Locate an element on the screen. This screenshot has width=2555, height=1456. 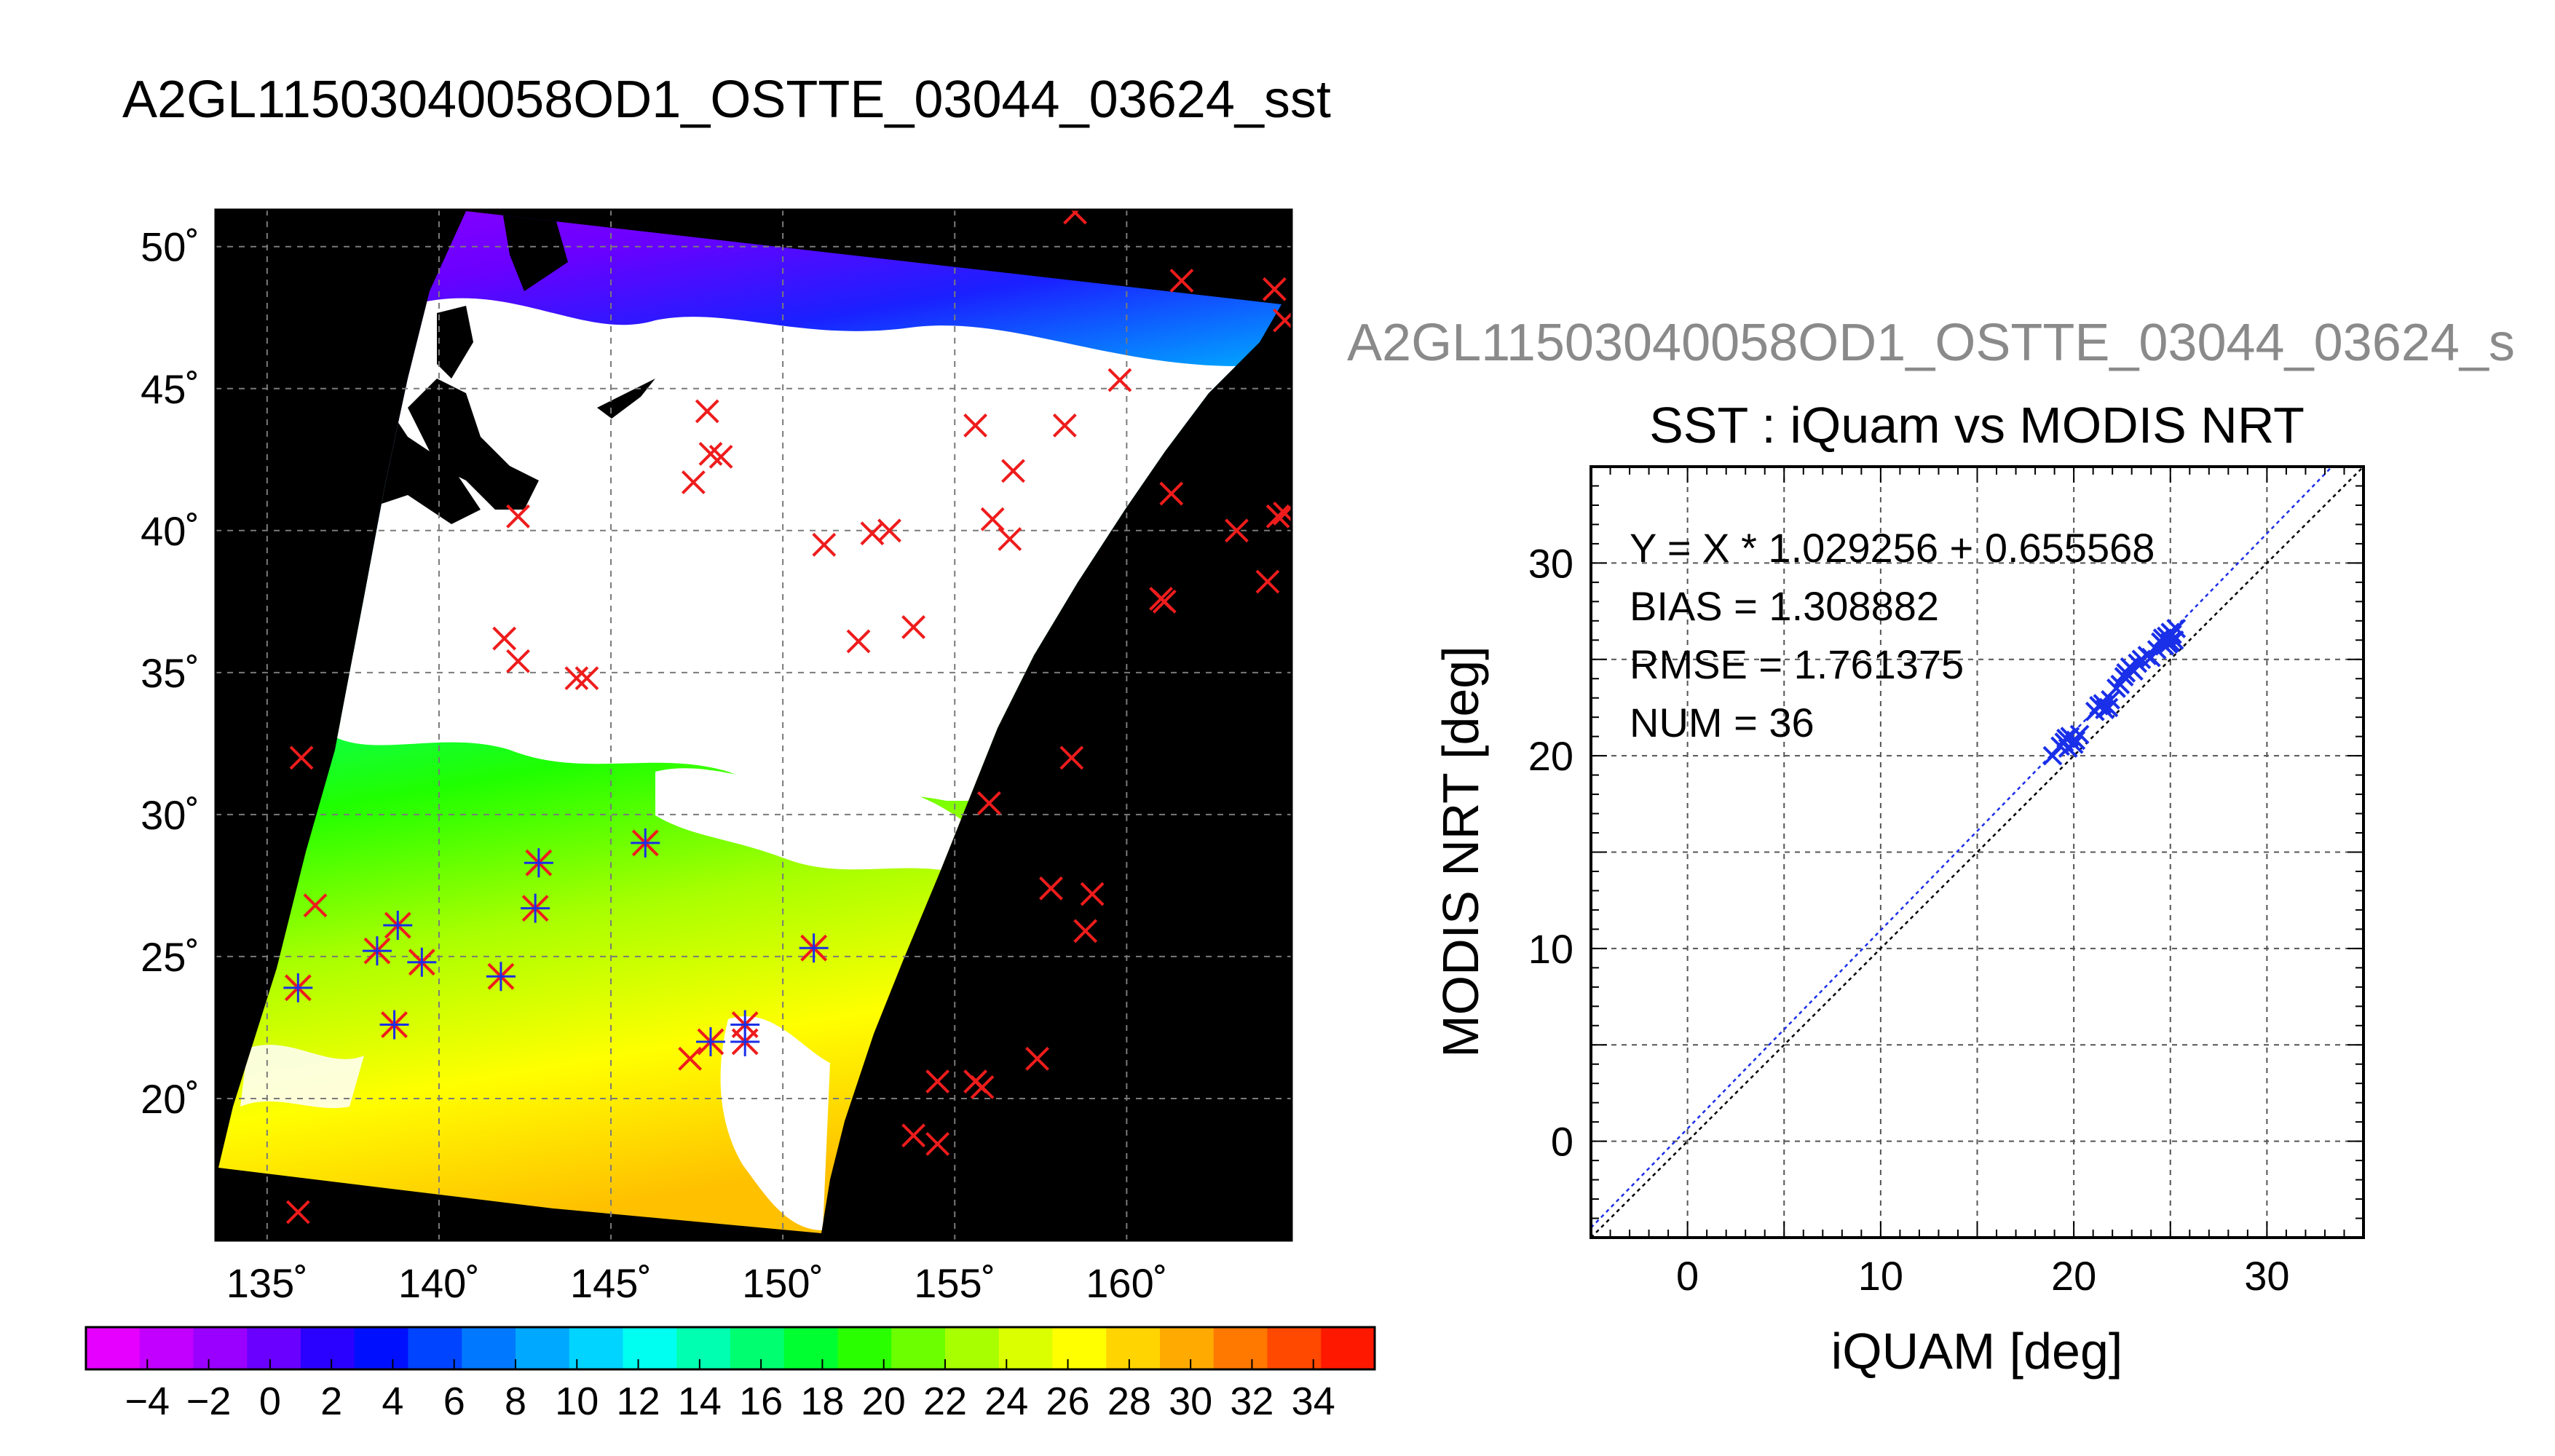
regression-equation: Y = X * 1.029256 + 0.655568 is located at coordinates (1892, 548).